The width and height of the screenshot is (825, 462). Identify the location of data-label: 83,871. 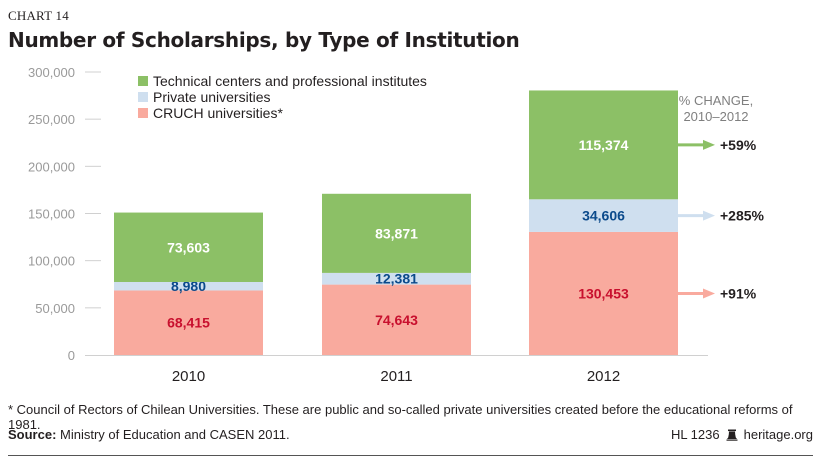
(396, 233).